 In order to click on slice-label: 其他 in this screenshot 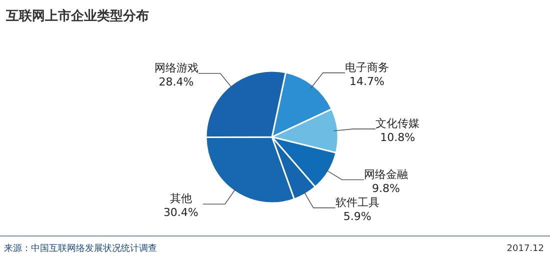, I will do `click(181, 199)`.